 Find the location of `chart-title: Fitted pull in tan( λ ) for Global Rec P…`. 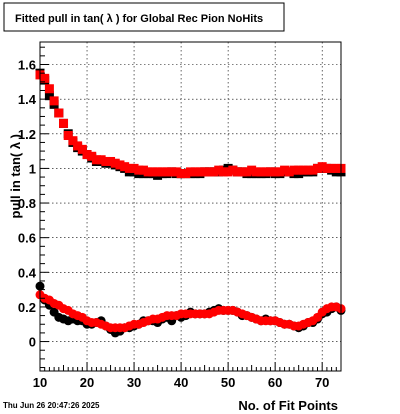

chart-title: Fitted pull in tan( λ ) for Global Rec P… is located at coordinates (139, 19).